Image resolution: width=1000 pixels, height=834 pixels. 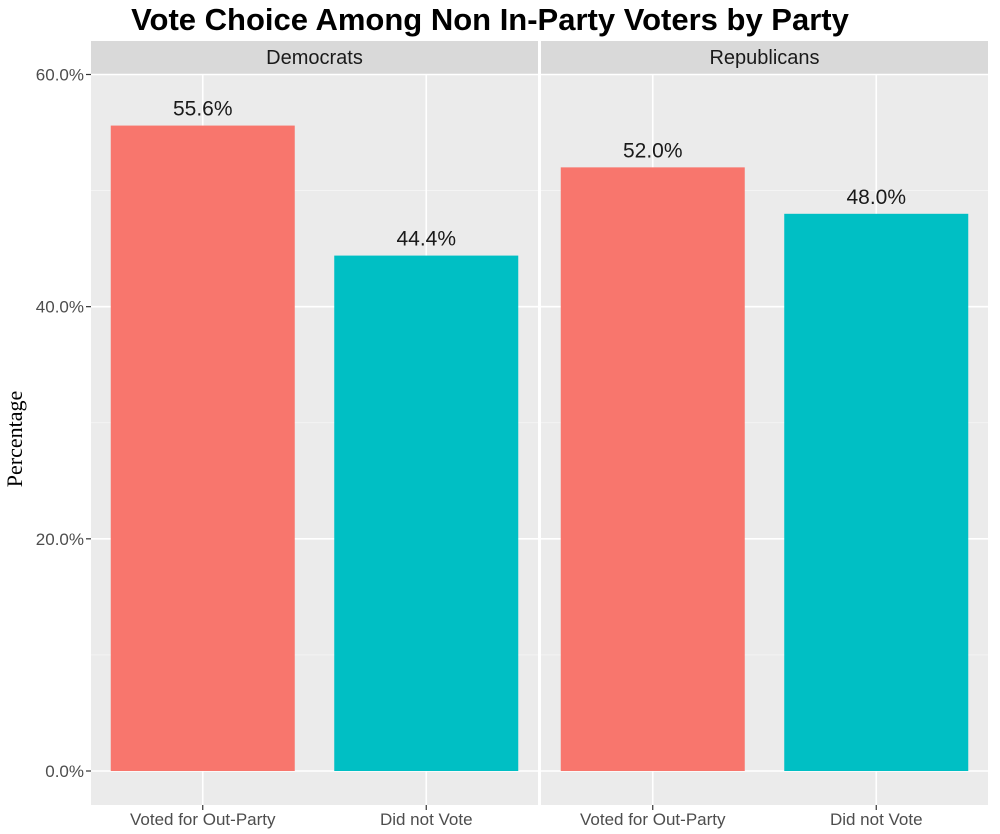 I want to click on data-label: 44.4%, so click(x=426, y=239).